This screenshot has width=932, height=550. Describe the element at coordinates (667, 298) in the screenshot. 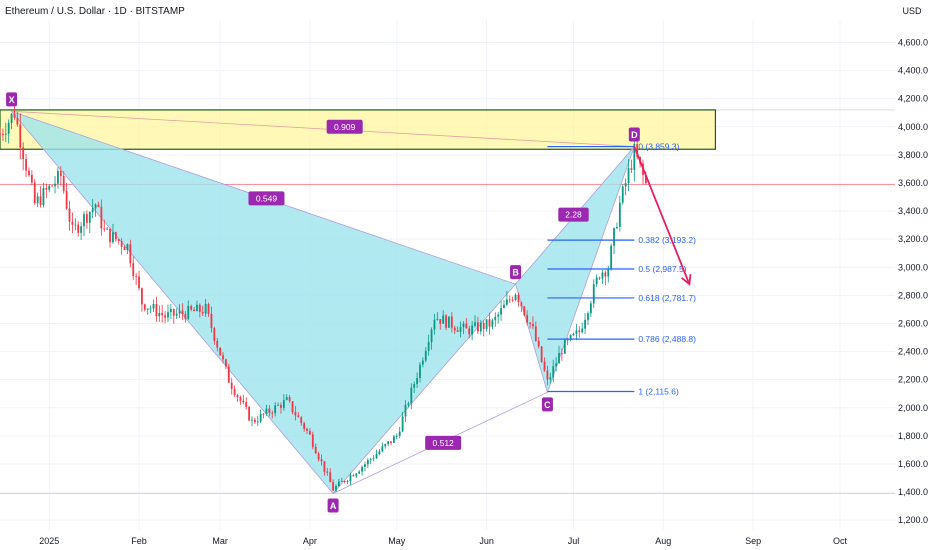

I see `fib-label: 0.618 (2,781.7)` at that location.